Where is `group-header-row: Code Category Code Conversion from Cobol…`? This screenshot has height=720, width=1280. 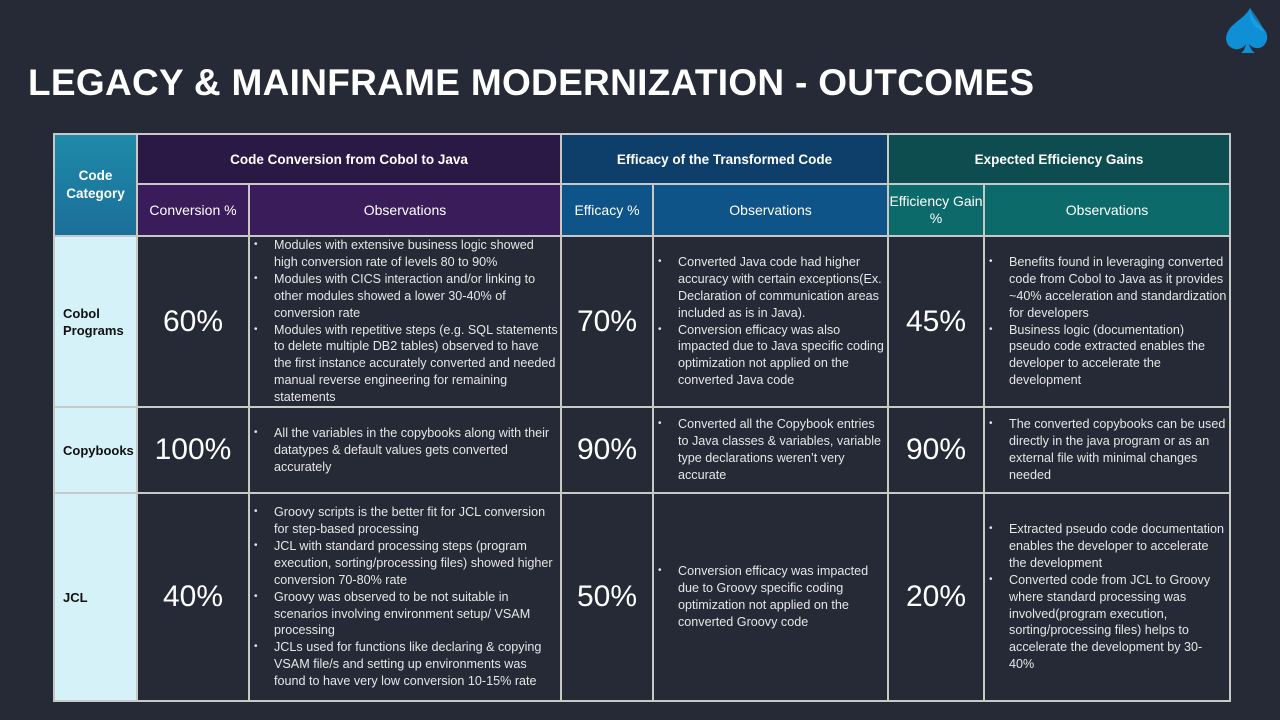 group-header-row: Code Category Code Conversion from Cobol… is located at coordinates (642, 185).